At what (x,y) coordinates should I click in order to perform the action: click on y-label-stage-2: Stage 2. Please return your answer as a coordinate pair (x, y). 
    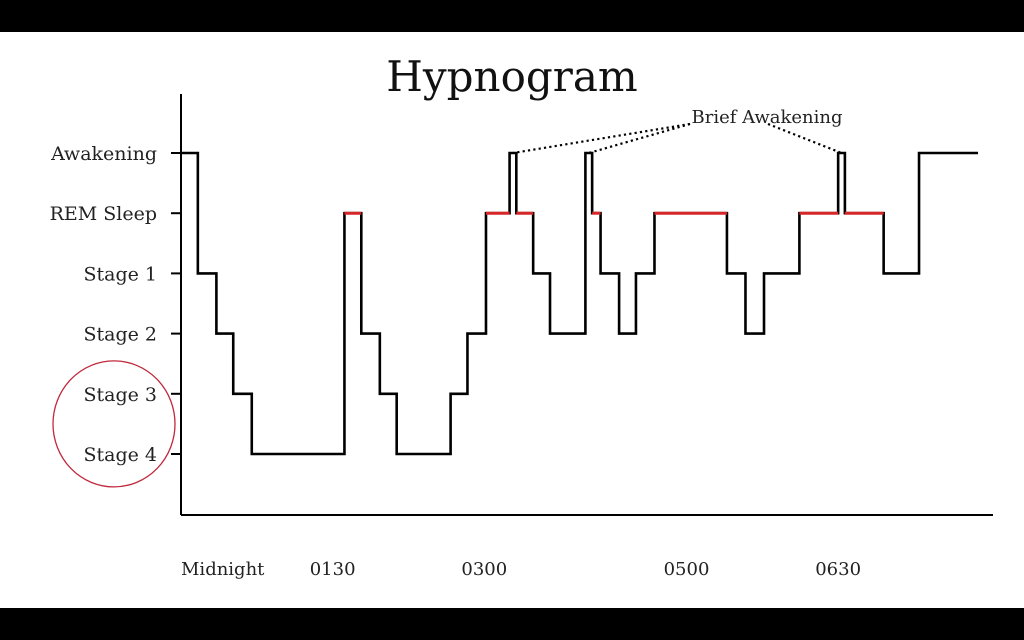
    Looking at the image, I should click on (120, 335).